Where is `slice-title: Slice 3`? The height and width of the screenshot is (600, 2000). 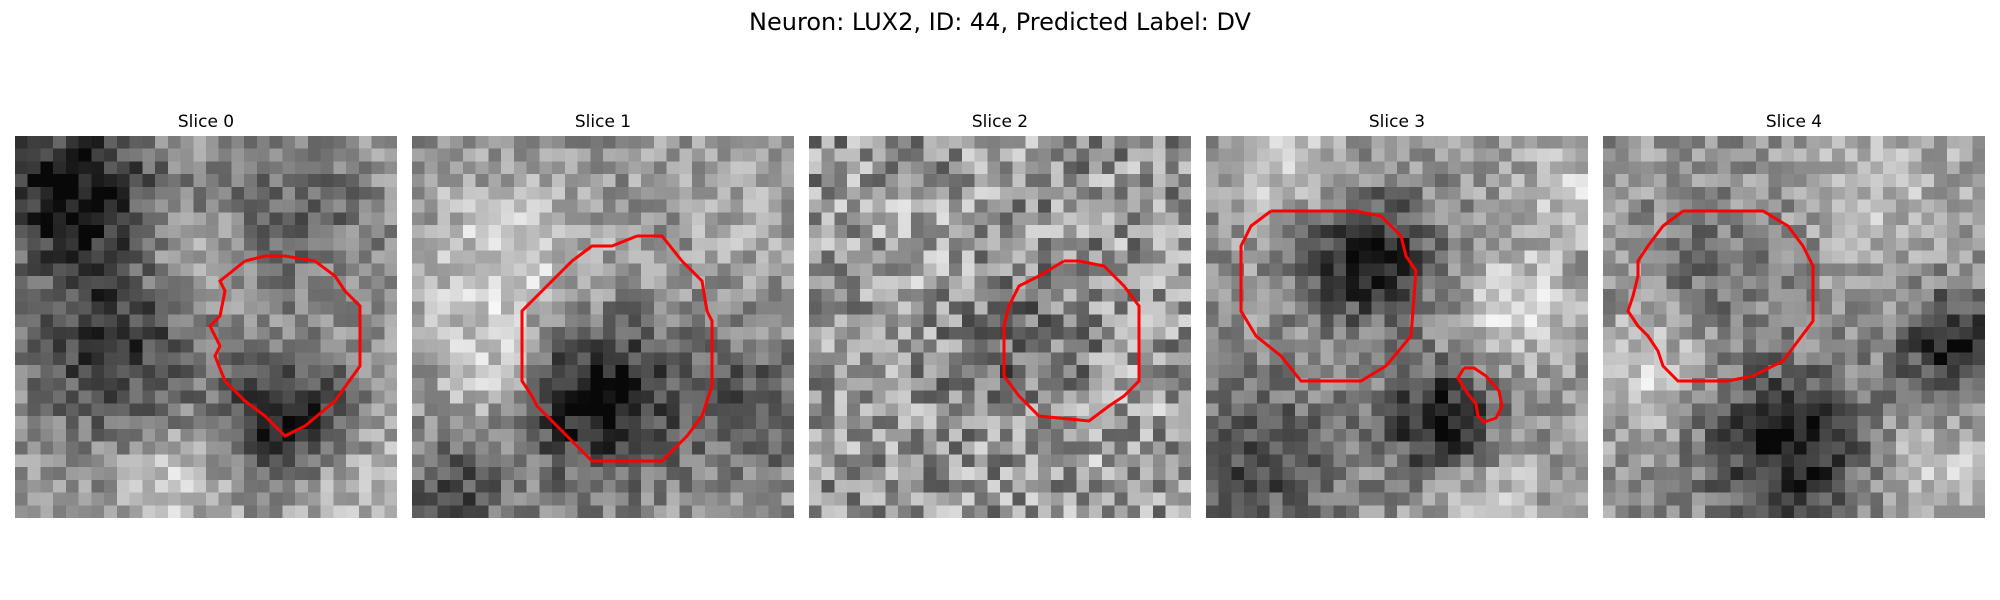
slice-title: Slice 3 is located at coordinates (1397, 122).